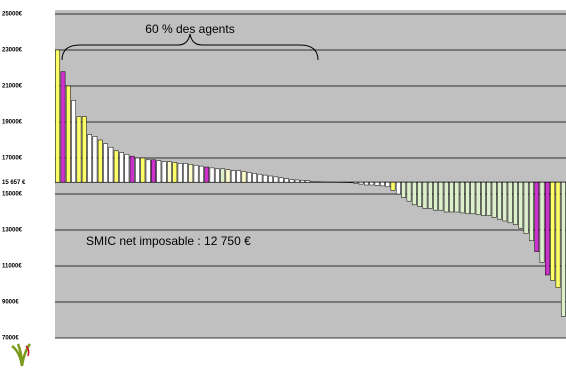 This screenshot has height=369, width=566. What do you see at coordinates (21, 355) in the screenshot?
I see `logo` at bounding box center [21, 355].